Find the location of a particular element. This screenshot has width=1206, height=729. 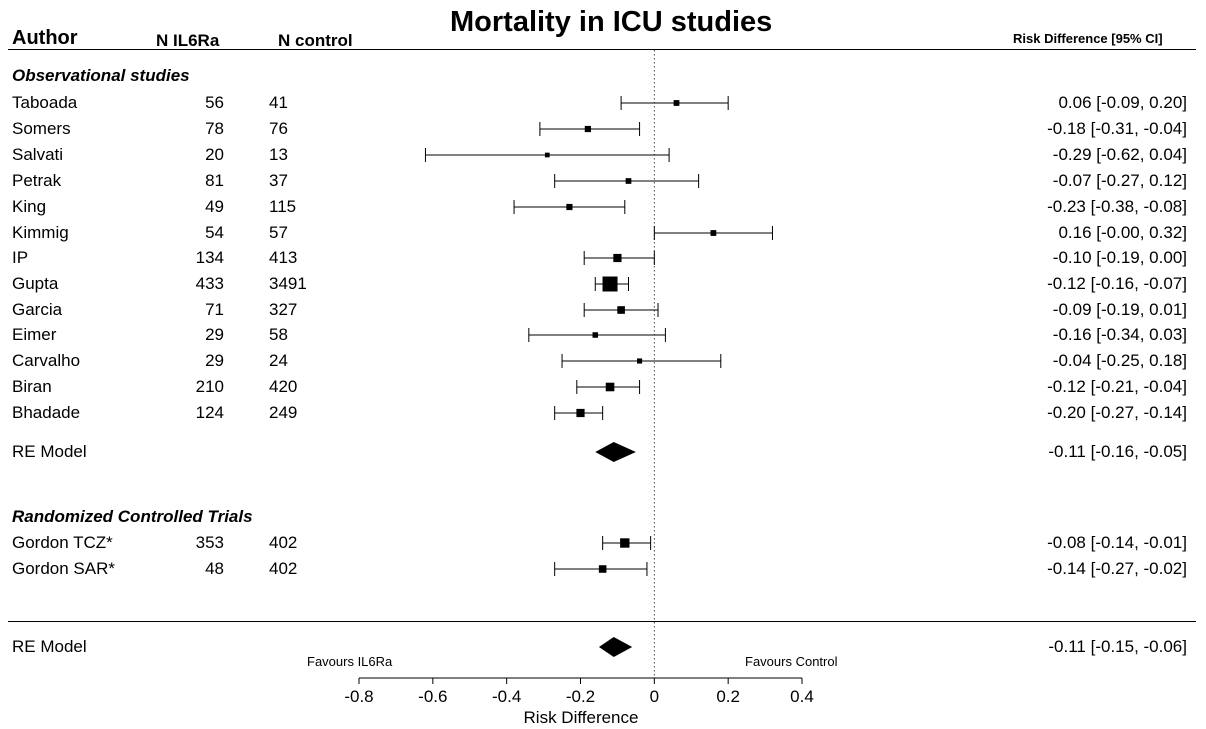

study-risk-difference: -0.29 [-0.62, 0.04] is located at coordinates (1119, 154).